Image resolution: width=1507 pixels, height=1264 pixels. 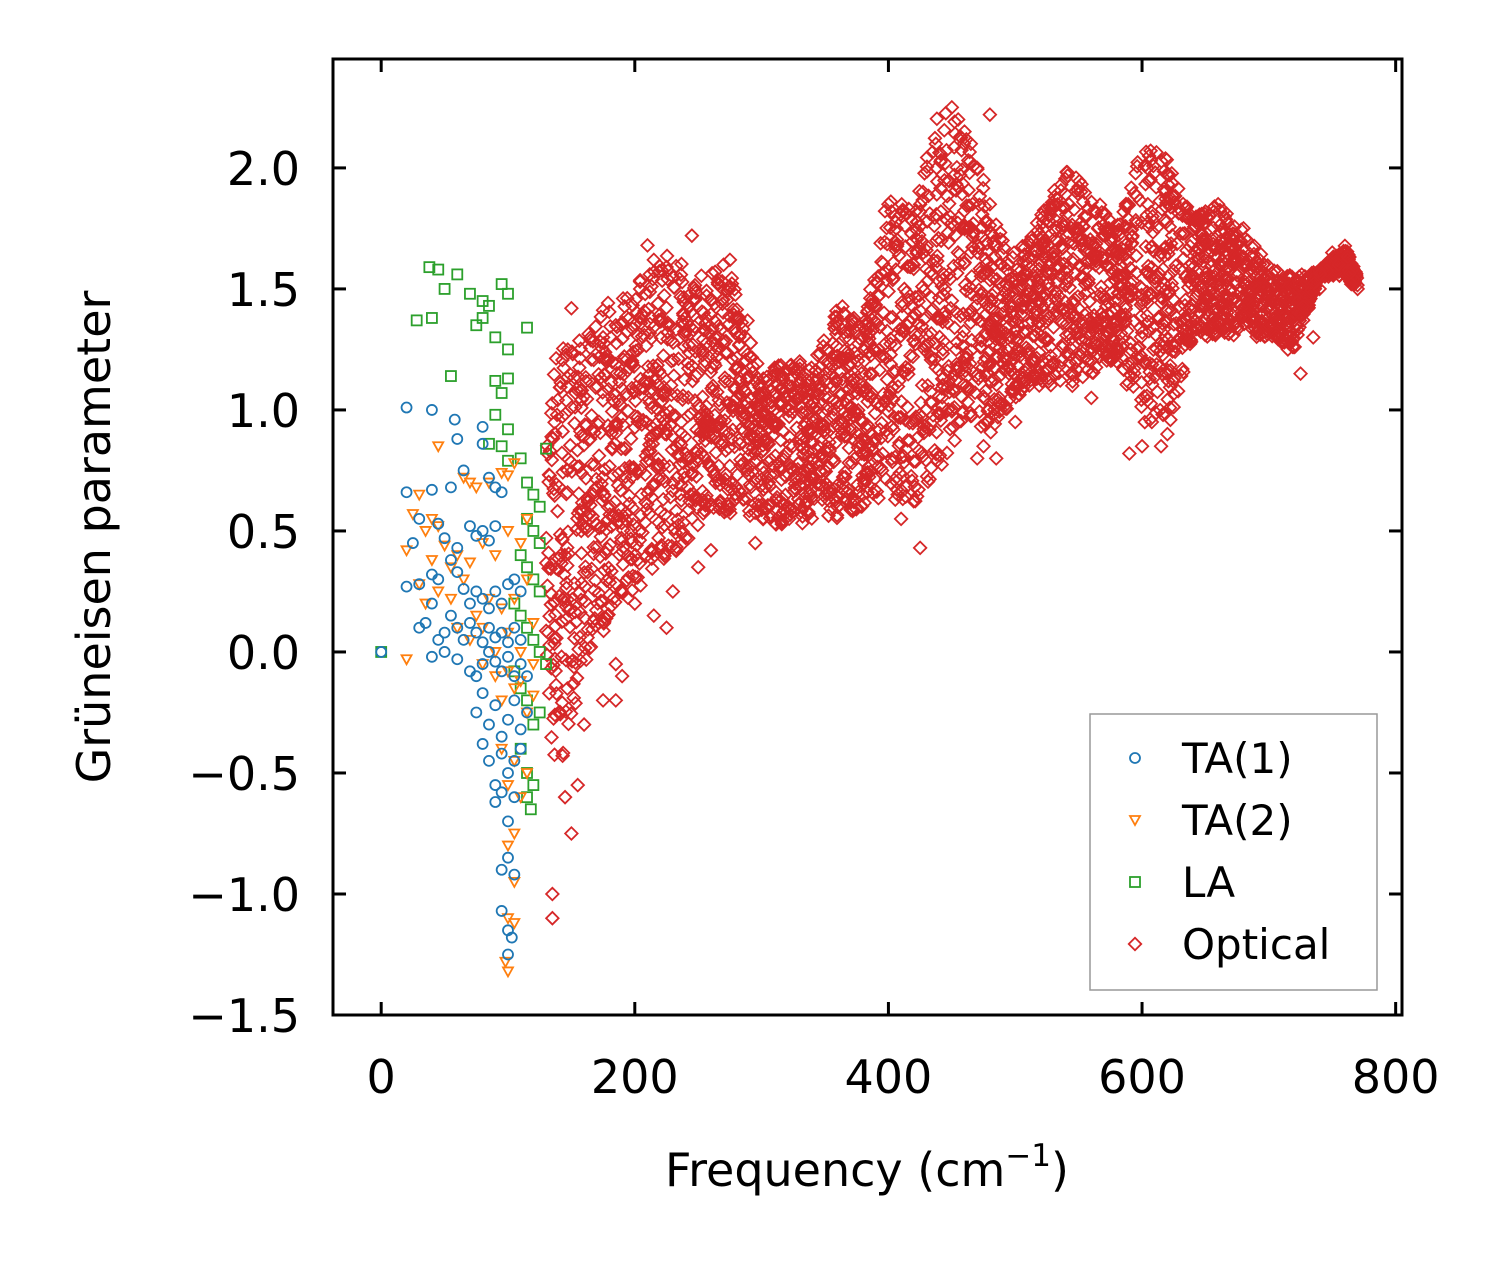 What do you see at coordinates (244, 1016) in the screenshot?
I see `y-tick-label: −1.5` at bounding box center [244, 1016].